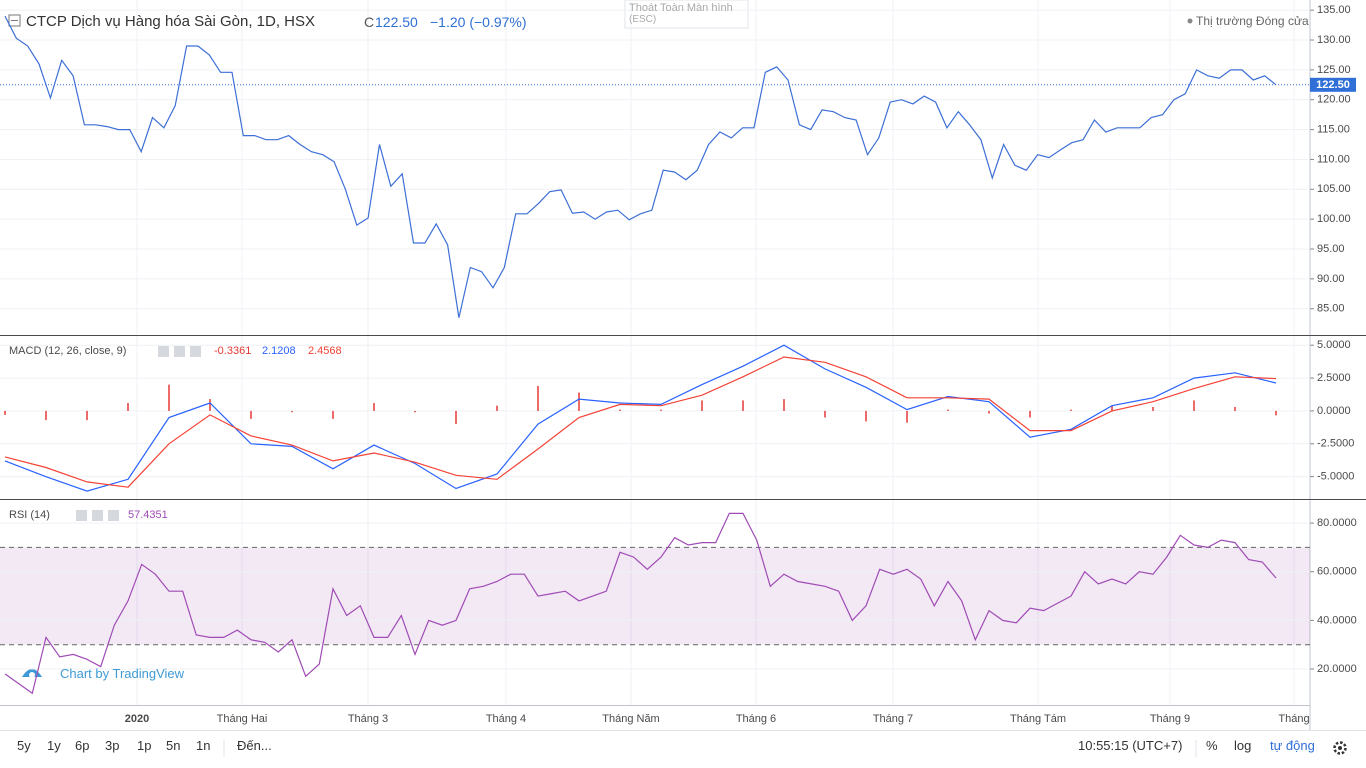 The width and height of the screenshot is (1366, 768). What do you see at coordinates (756, 719) in the screenshot?
I see `x-tick-label: Tháng 6` at bounding box center [756, 719].